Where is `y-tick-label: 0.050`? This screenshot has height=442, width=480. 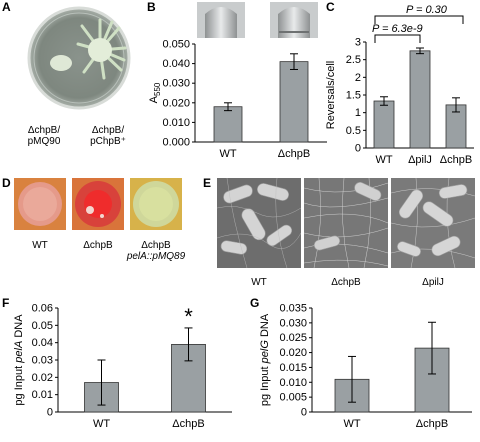
y-tick-label: 0.050 is located at coordinates (176, 45).